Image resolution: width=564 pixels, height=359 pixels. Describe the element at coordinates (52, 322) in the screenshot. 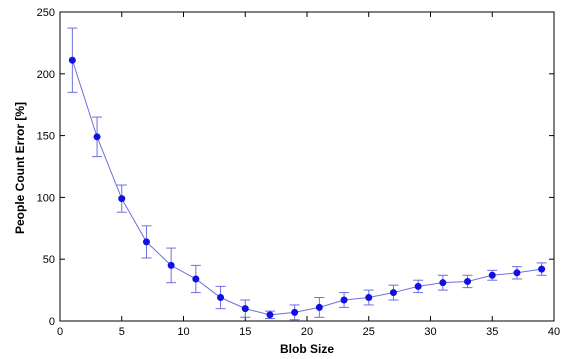

I see `y-tick-label: 0` at that location.